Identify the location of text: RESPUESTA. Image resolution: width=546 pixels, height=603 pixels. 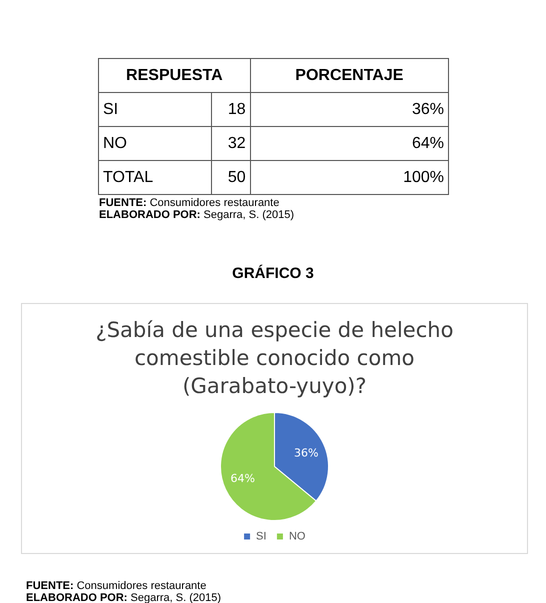
(174, 75).